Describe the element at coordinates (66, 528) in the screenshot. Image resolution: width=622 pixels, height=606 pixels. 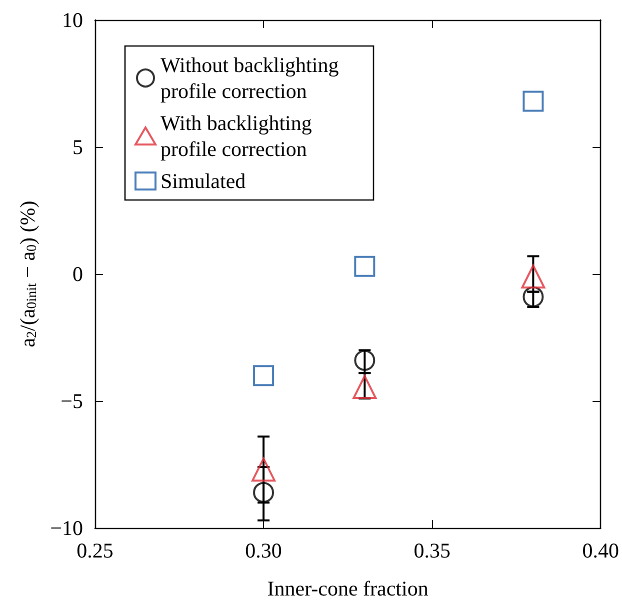
I see `y-tick-label: −10` at that location.